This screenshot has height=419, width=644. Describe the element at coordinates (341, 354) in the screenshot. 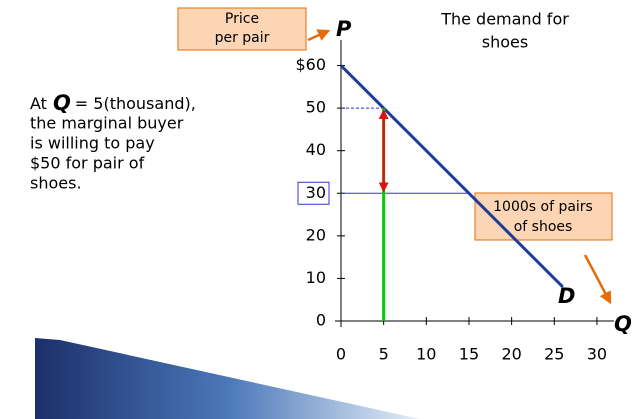

I see `x-tick-label: 0` at that location.